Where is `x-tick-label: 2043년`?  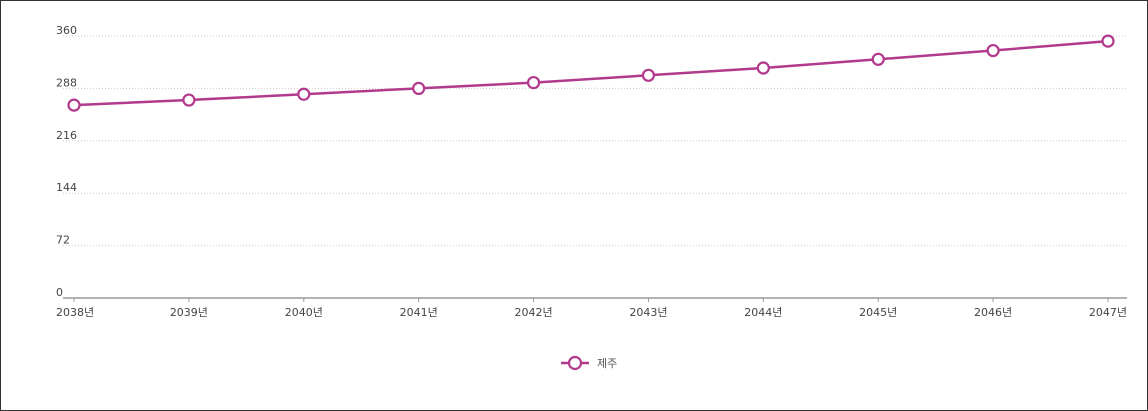
x-tick-label: 2043년 is located at coordinates (648, 312).